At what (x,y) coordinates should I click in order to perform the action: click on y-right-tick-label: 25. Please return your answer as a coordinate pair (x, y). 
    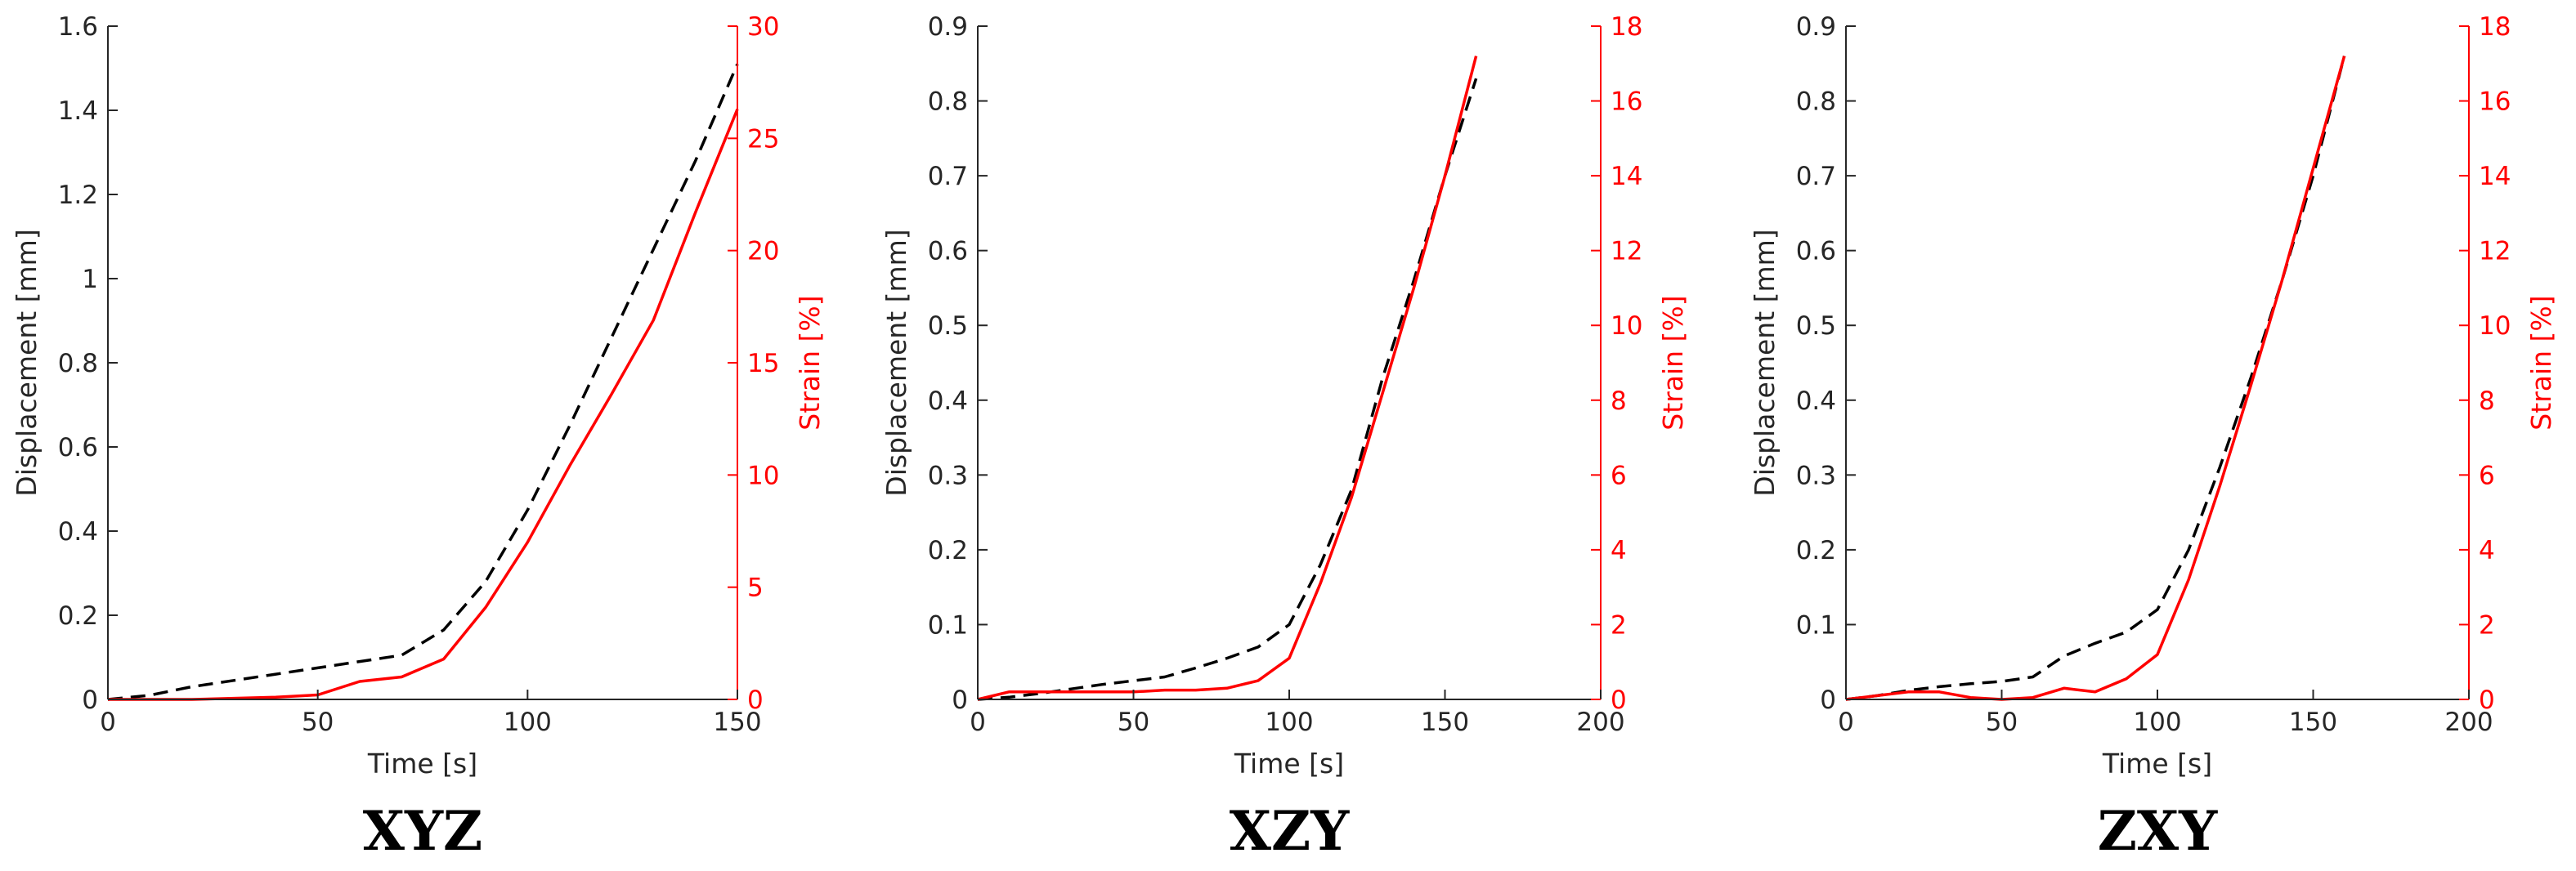
    Looking at the image, I should click on (763, 139).